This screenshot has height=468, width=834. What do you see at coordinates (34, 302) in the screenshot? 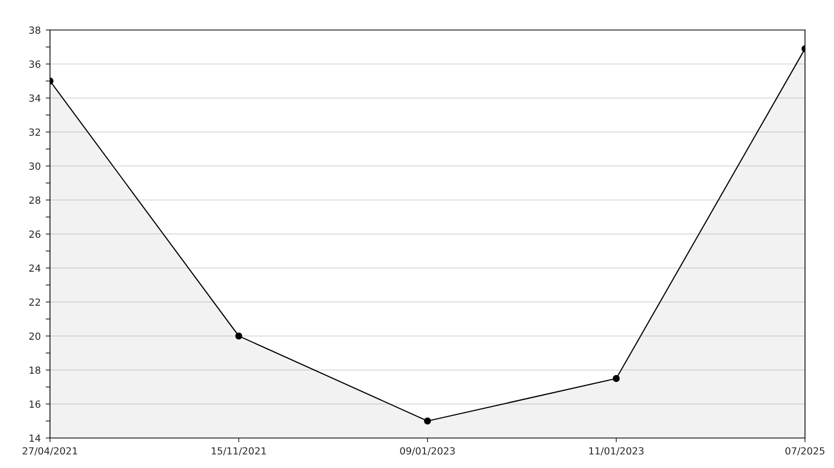
I see `y-tick-label: 22` at bounding box center [34, 302].